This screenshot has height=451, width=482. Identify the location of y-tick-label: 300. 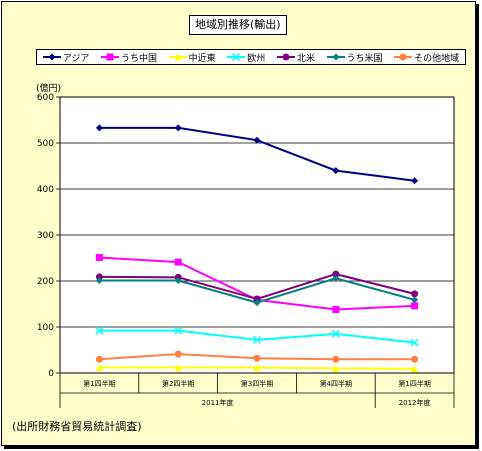
(45, 236).